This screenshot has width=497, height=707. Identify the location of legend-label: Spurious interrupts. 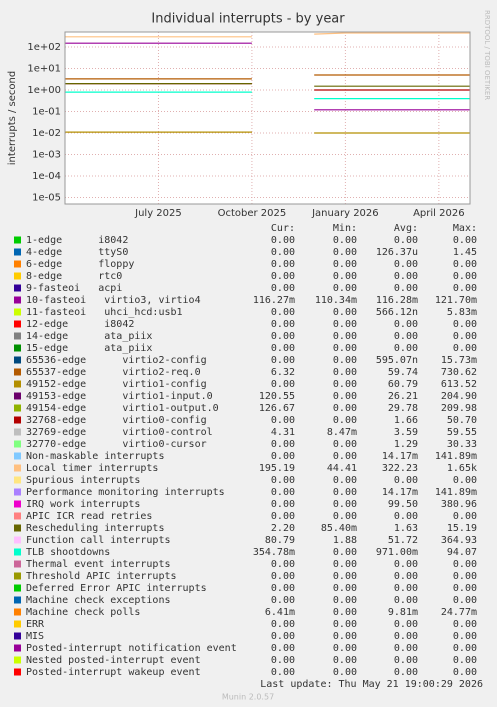
(83, 480).